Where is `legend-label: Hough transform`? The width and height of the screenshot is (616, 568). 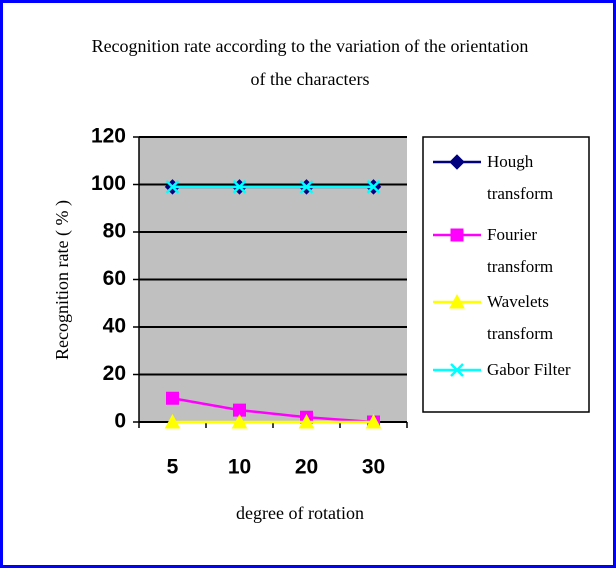 legend-label: Hough transform is located at coordinates (520, 177).